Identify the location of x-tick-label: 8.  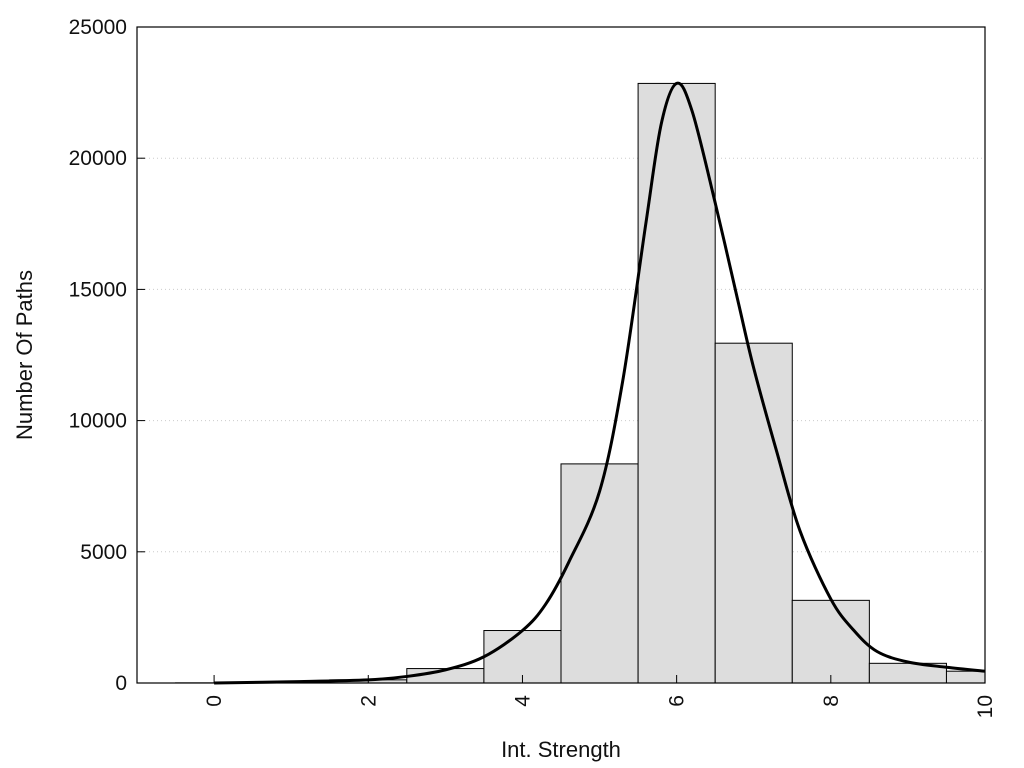
(831, 701).